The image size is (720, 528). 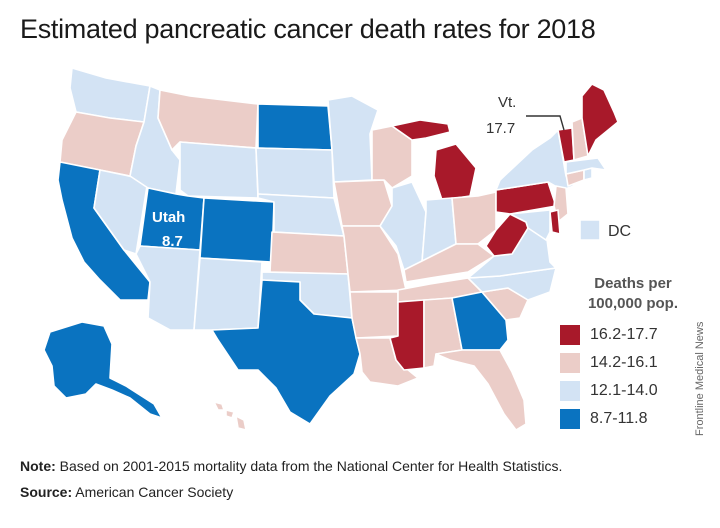 What do you see at coordinates (586, 166) in the screenshot?
I see `state-MA` at bounding box center [586, 166].